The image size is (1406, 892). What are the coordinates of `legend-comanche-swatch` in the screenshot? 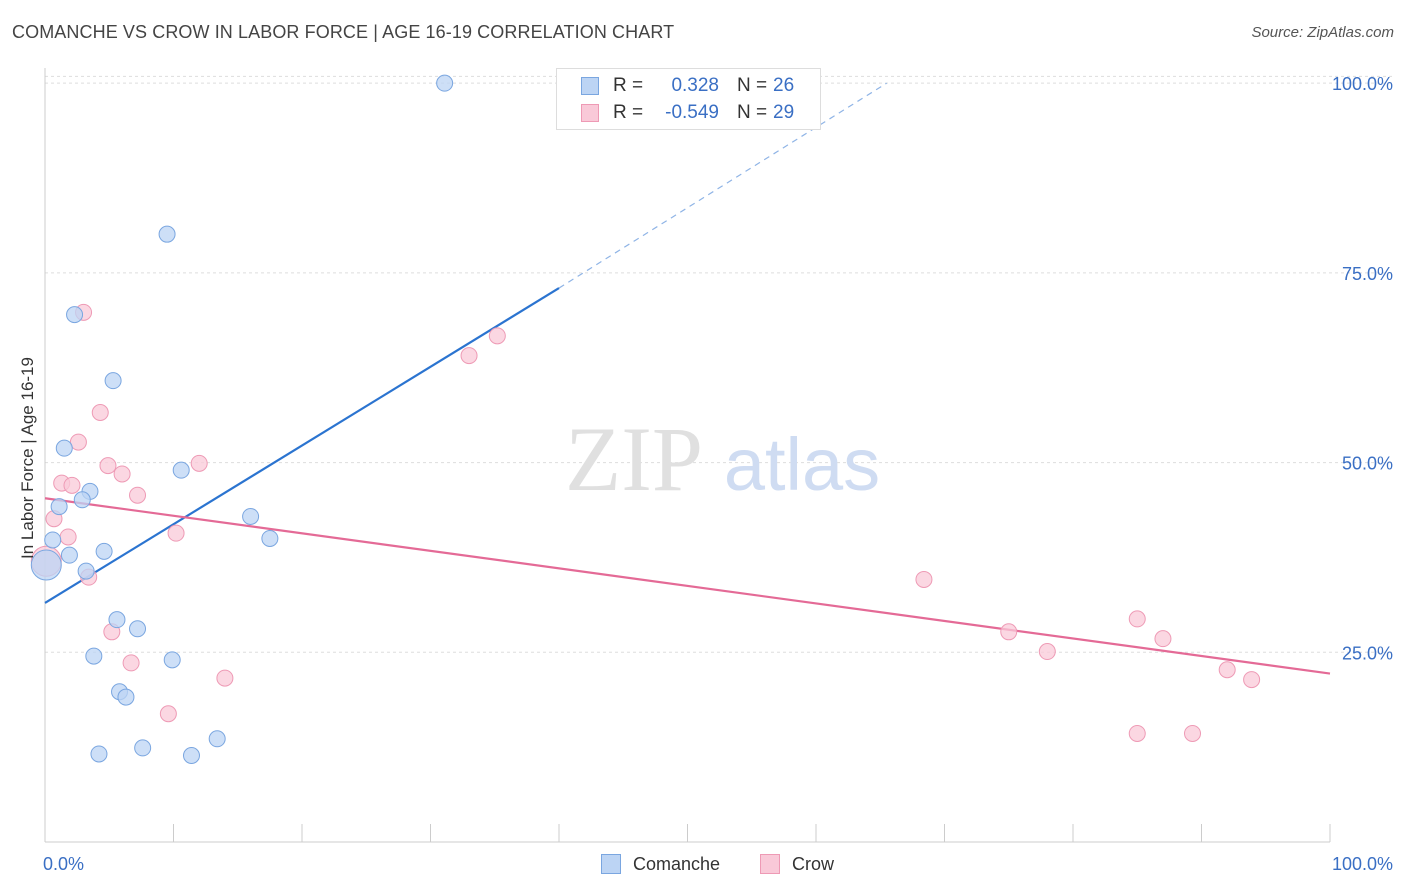 It's located at (611, 864).